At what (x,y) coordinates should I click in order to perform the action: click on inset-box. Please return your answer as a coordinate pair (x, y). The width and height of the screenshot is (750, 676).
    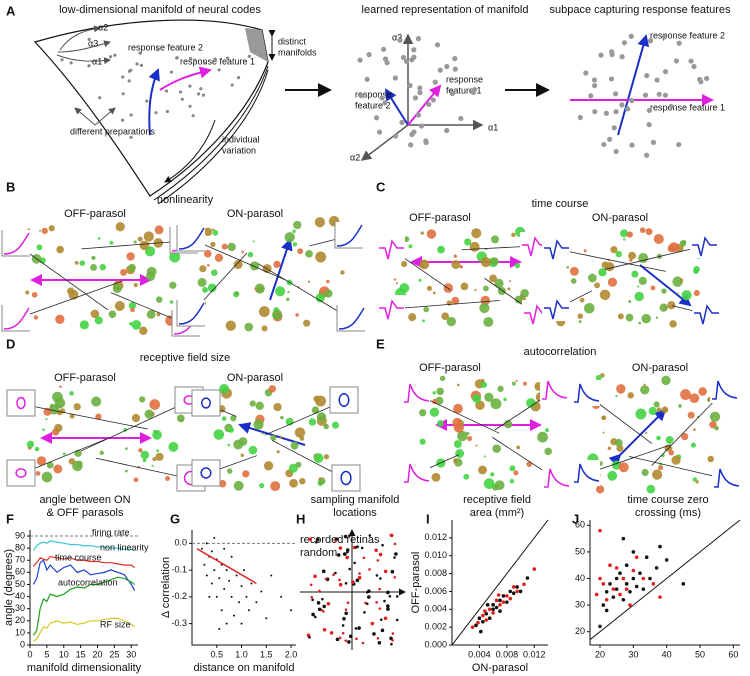
    Looking at the image, I should click on (344, 400).